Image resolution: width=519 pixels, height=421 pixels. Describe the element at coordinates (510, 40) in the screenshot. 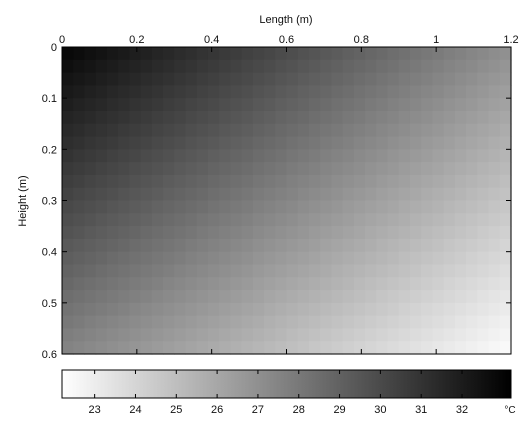

I see `x-tick-label: 1.2` at that location.